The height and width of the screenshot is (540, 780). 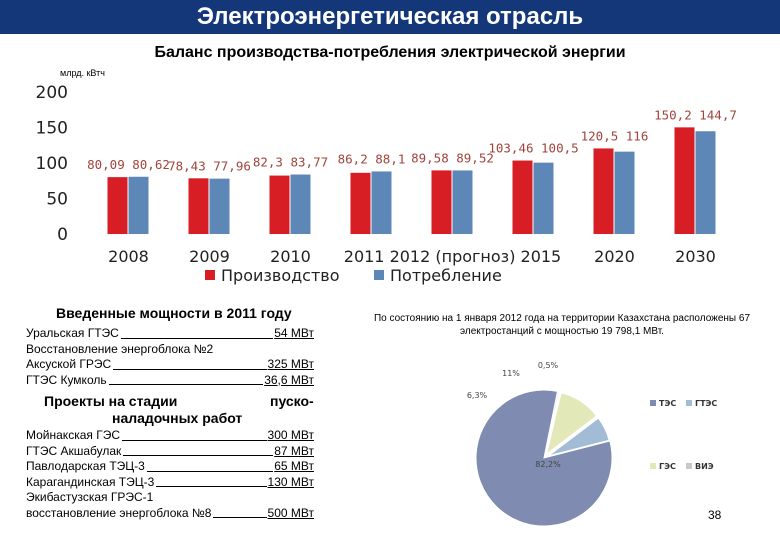 I want to click on capacity-item: Аксуской ГРЭС 325 МВт, so click(x=170, y=364).